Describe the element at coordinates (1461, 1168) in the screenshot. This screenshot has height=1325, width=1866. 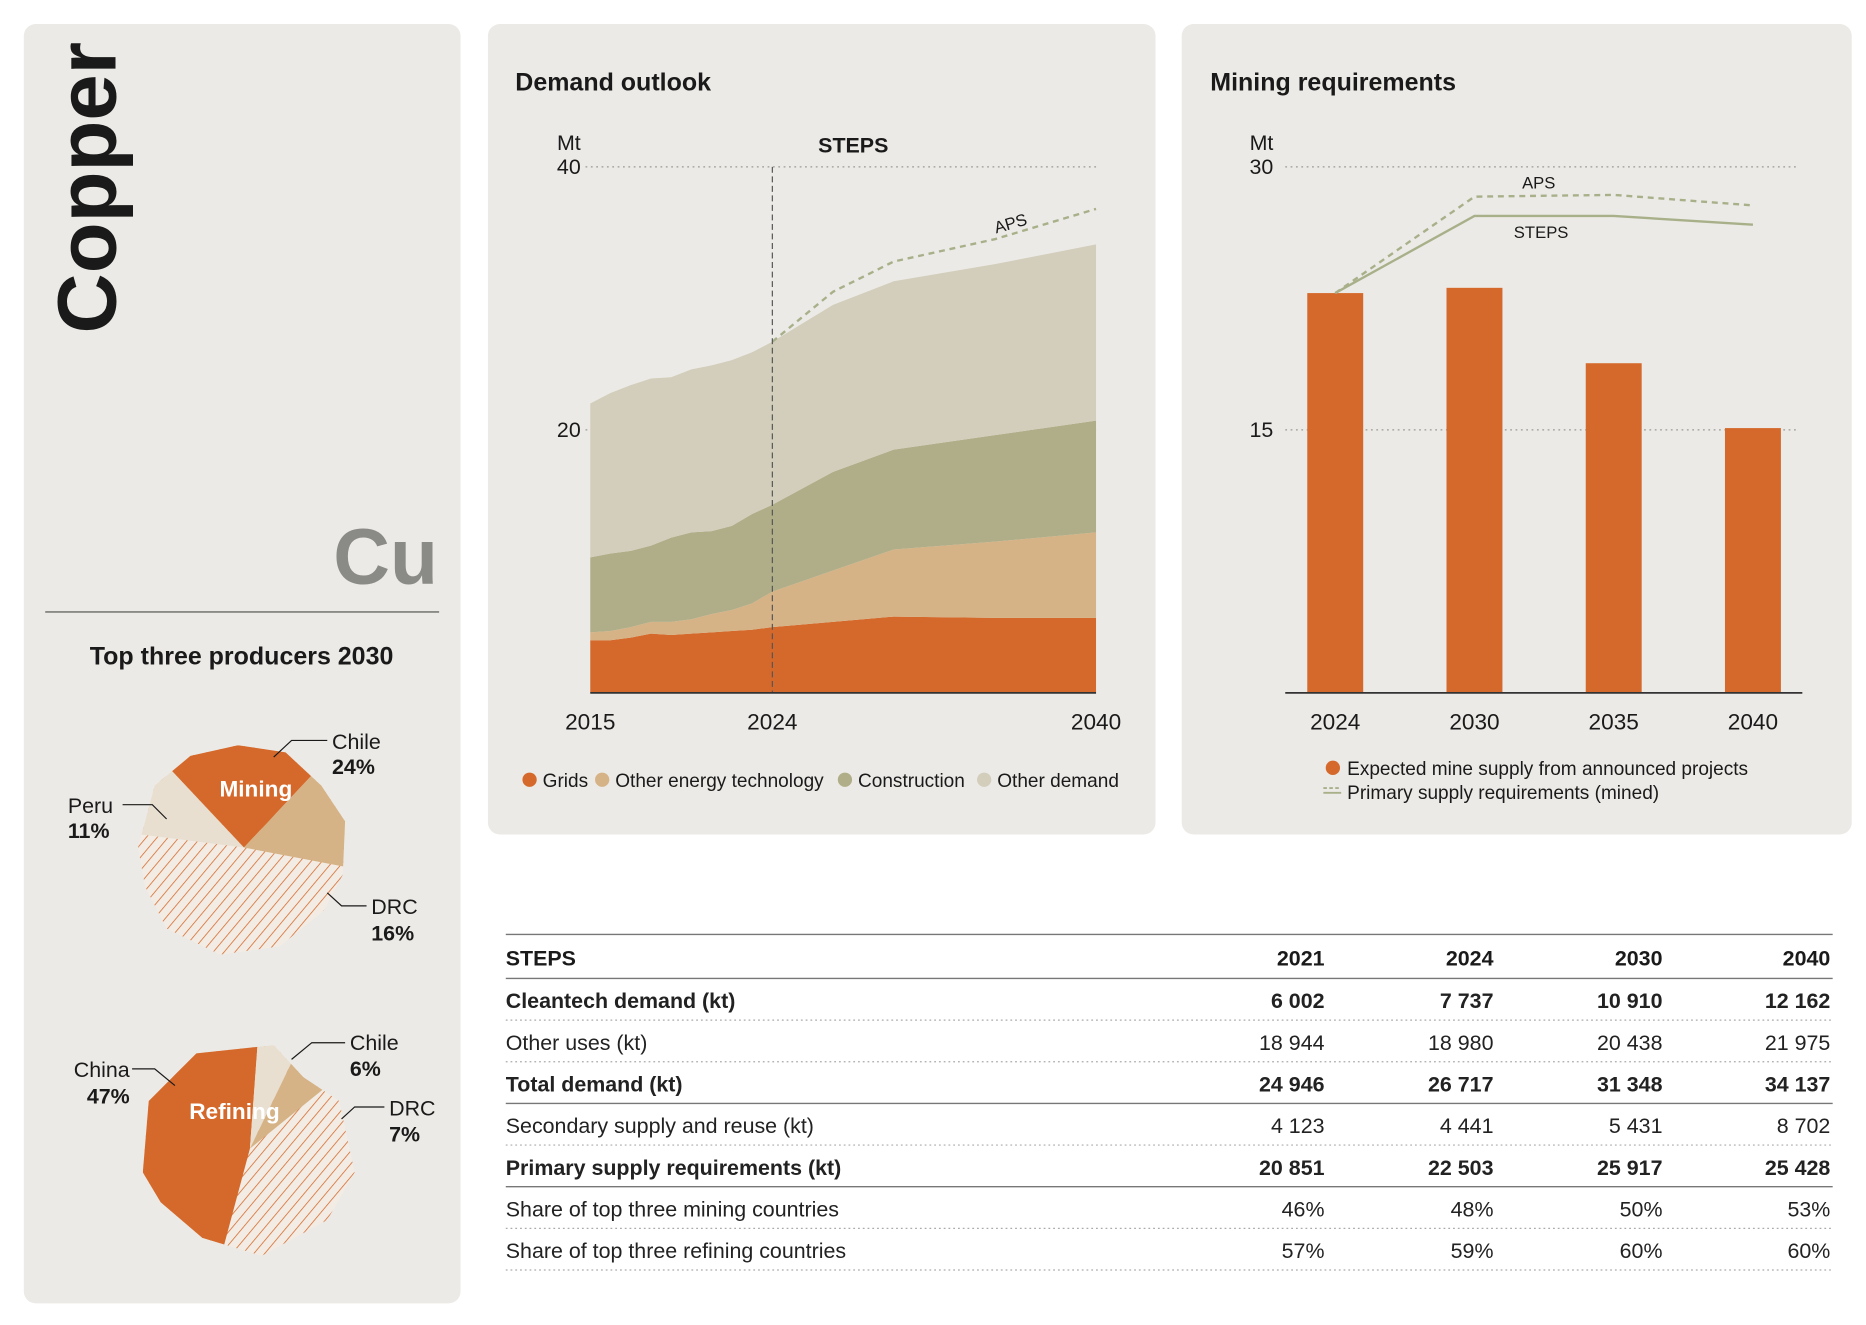
I see `table-cell: 22 503` at that location.